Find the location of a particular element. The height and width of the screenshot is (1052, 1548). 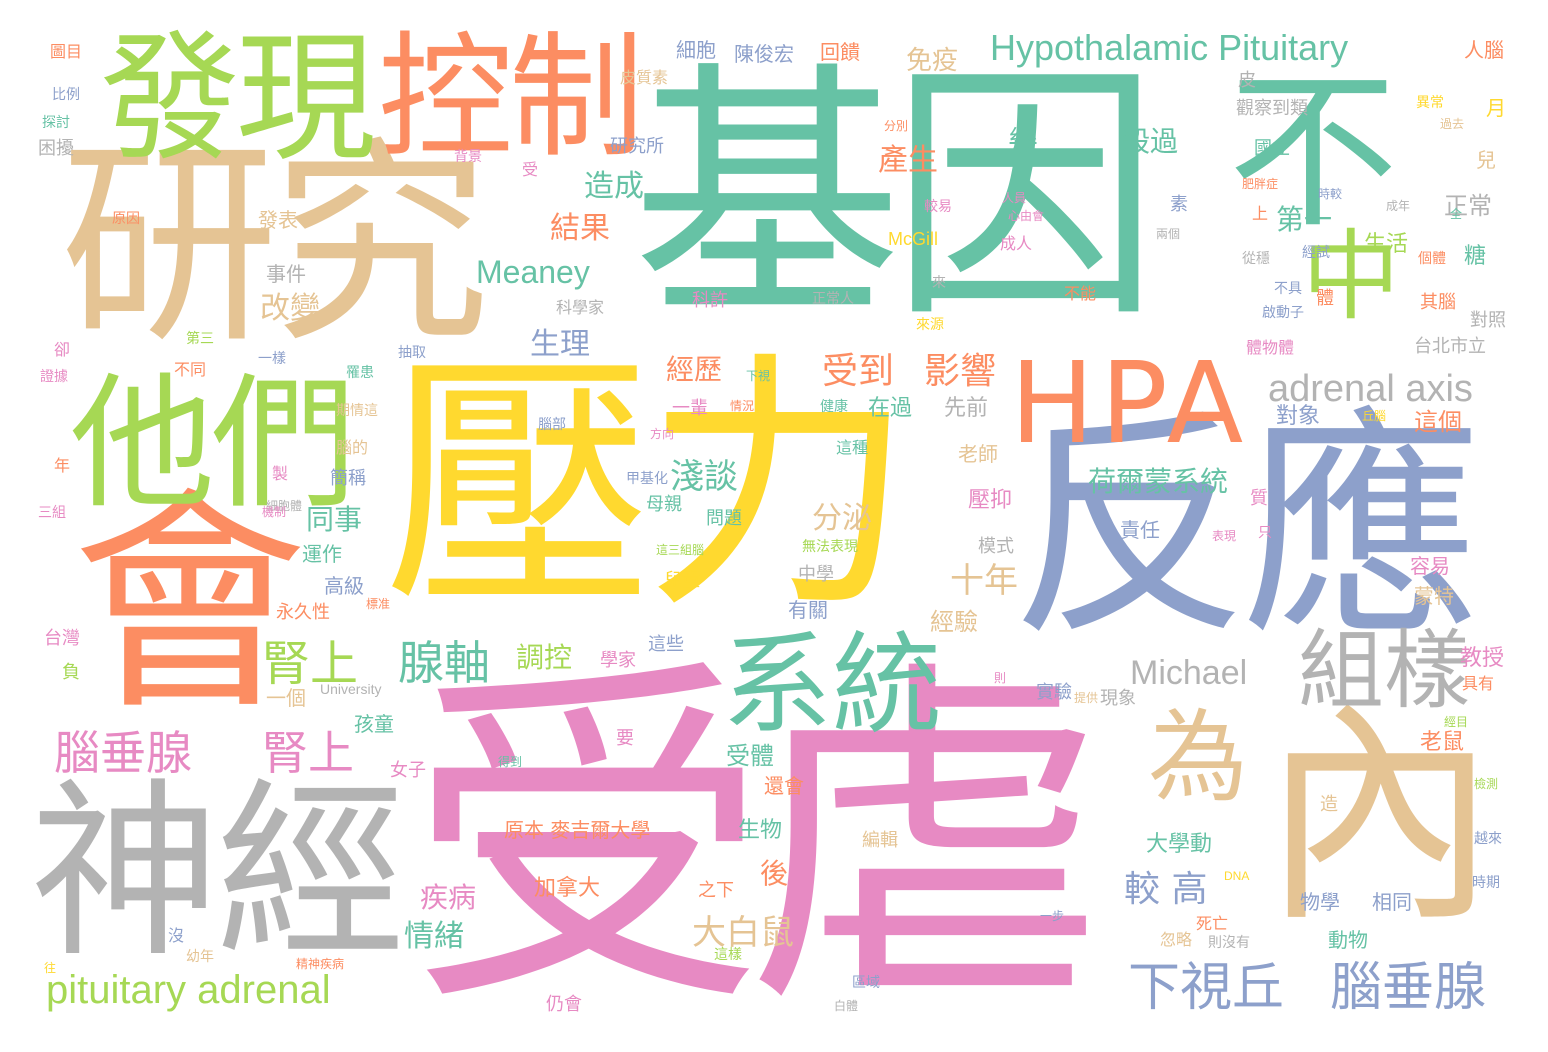

word: 下視 is located at coordinates (758, 376).